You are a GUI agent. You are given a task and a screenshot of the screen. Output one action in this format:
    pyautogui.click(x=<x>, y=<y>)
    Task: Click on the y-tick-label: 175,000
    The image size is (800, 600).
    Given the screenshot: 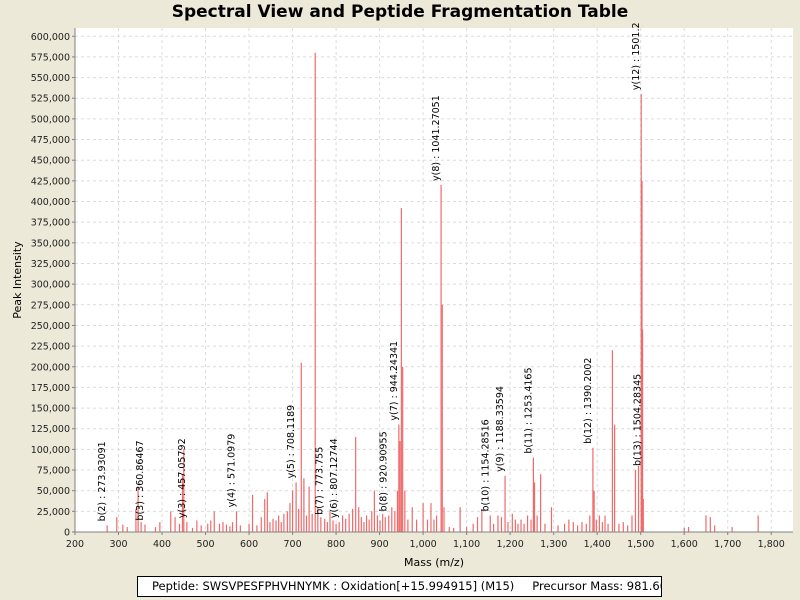 What is the action you would take?
    pyautogui.click(x=50, y=388)
    